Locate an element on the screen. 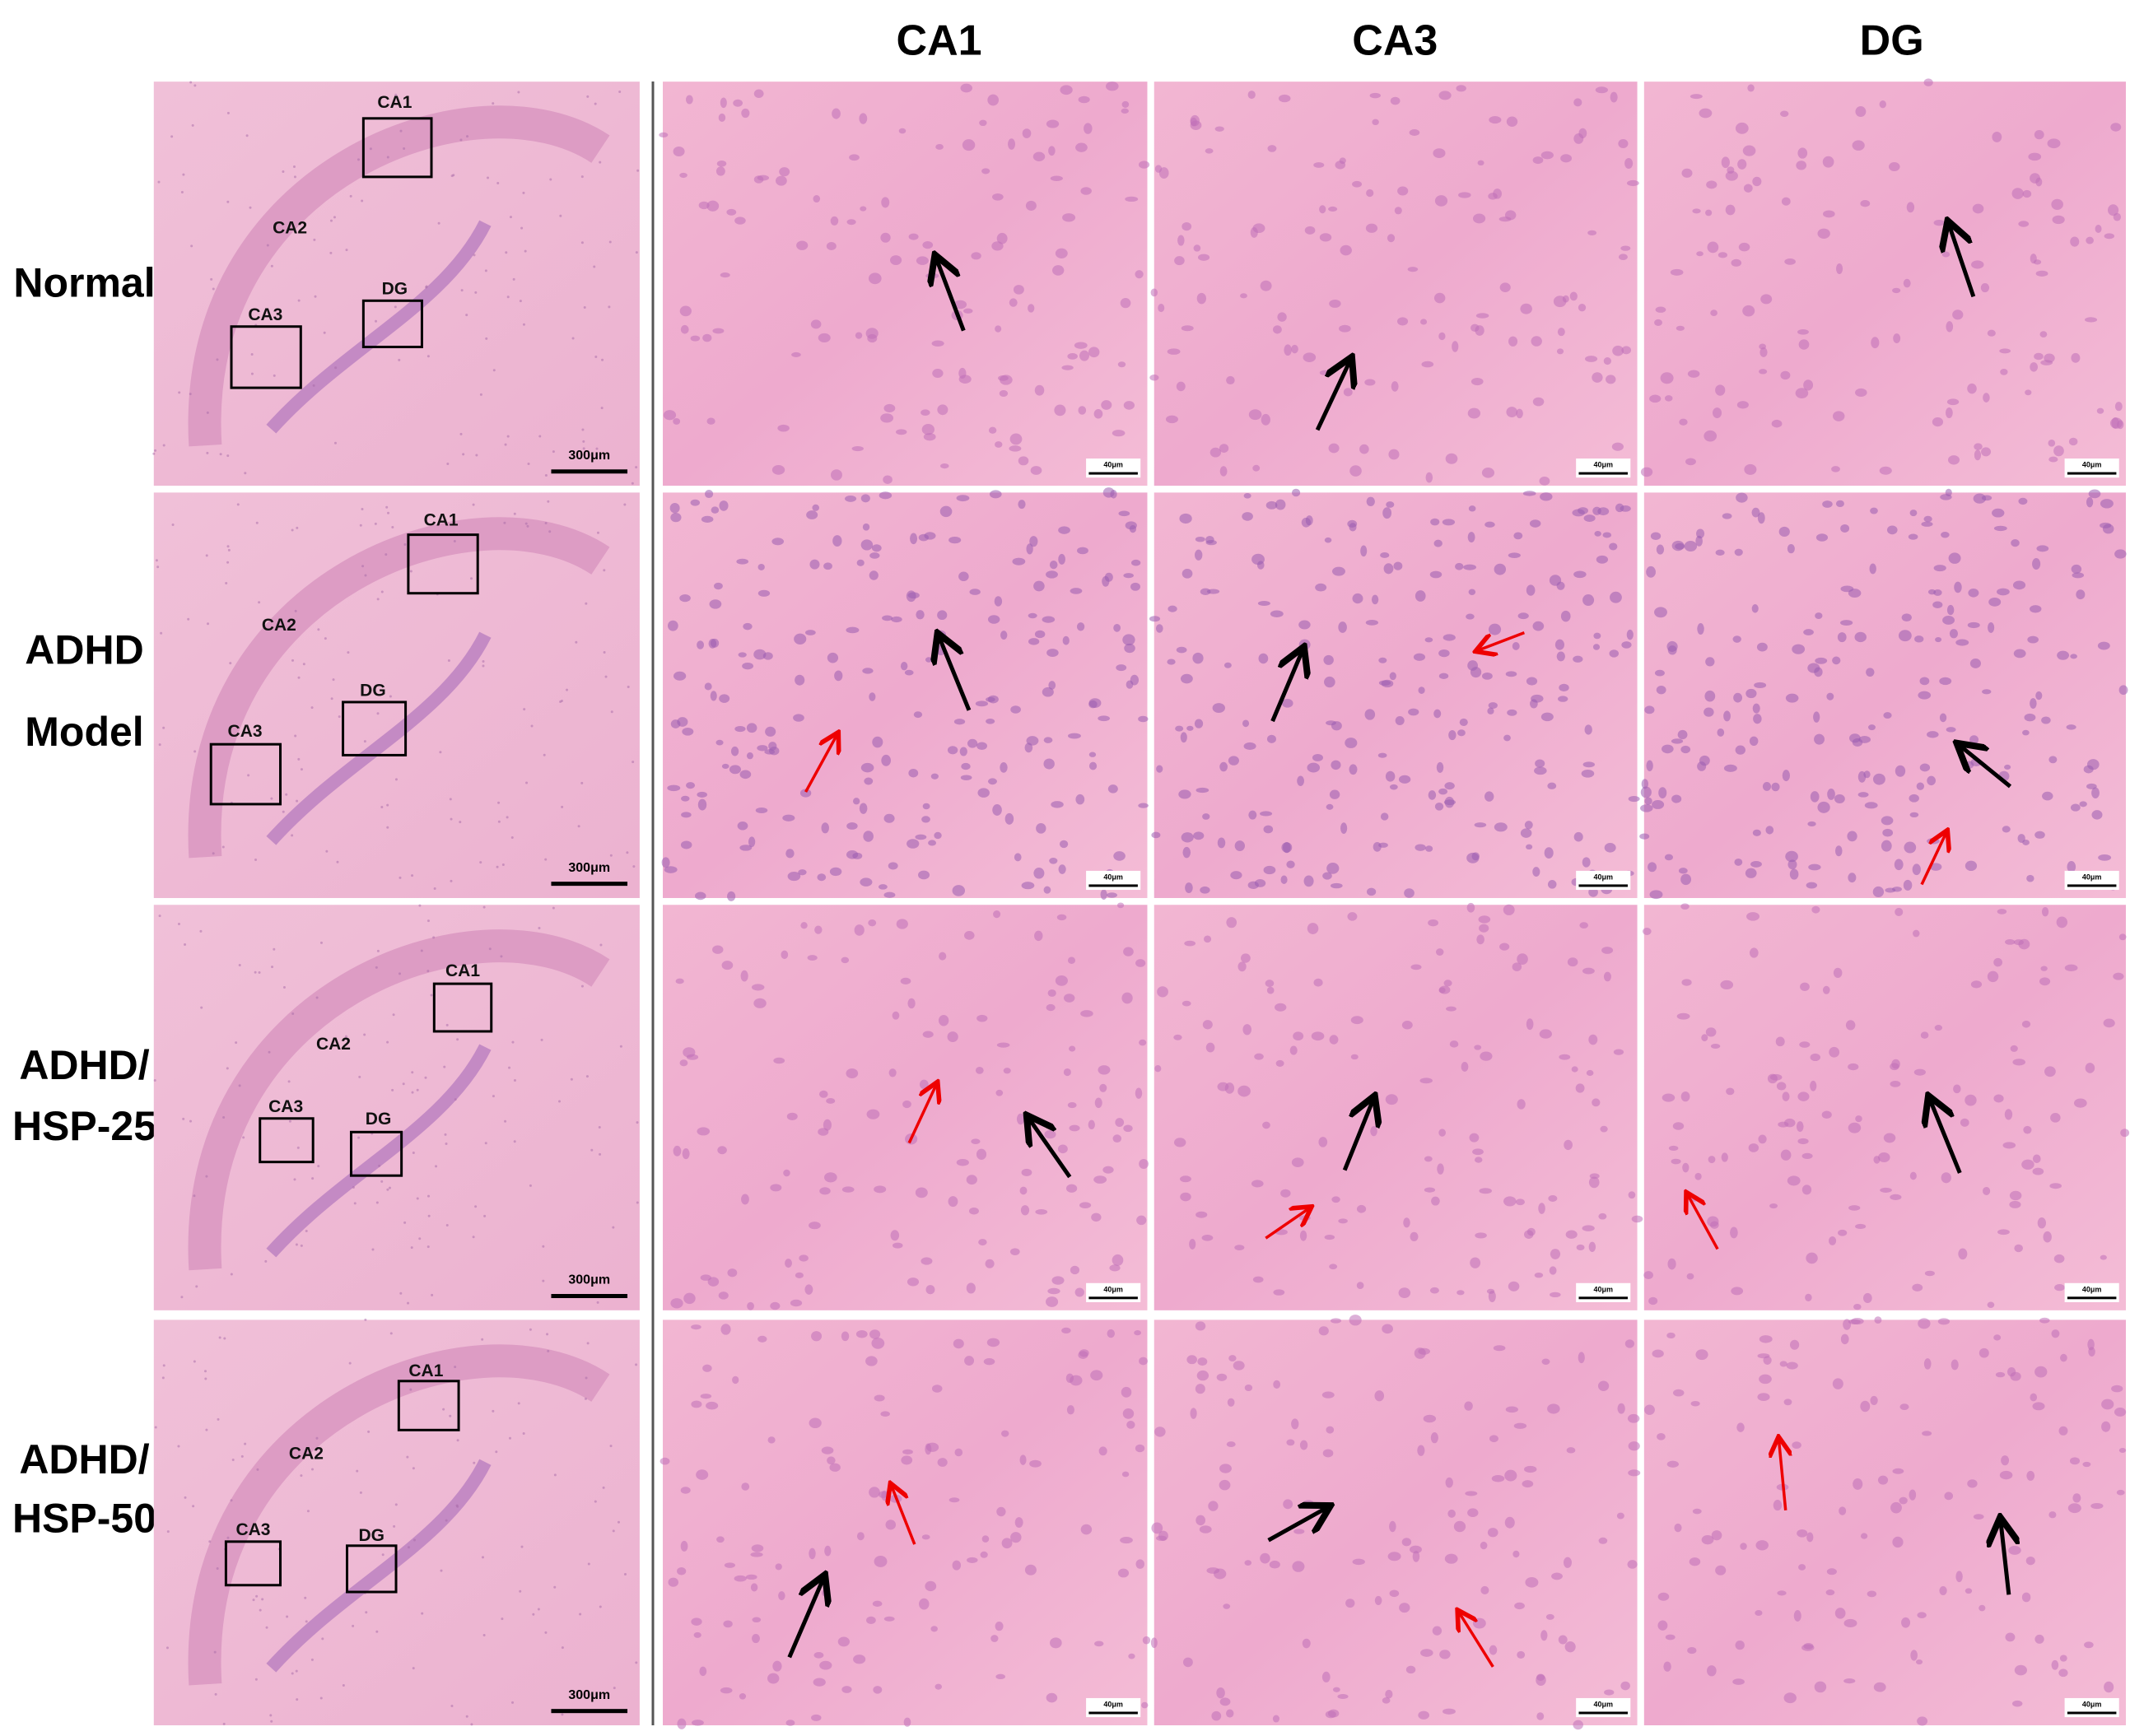 The image size is (2130, 1736). region-label: DG is located at coordinates (373, 690).